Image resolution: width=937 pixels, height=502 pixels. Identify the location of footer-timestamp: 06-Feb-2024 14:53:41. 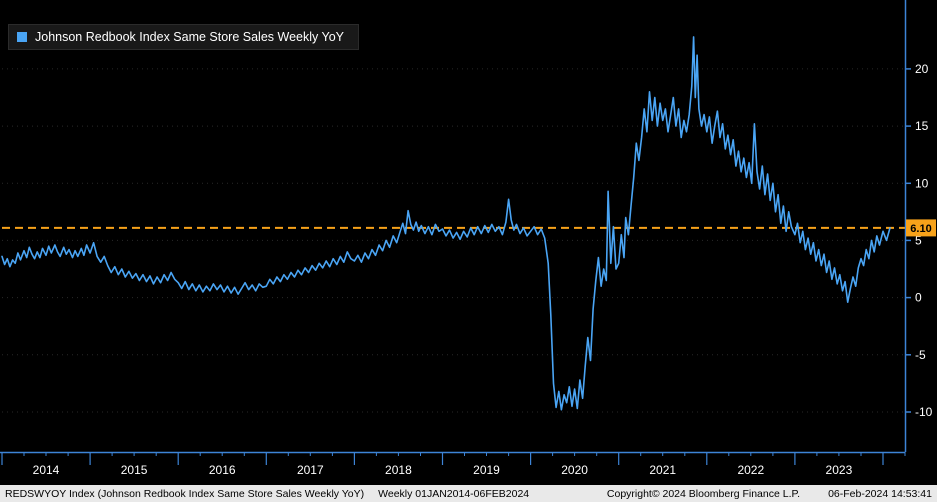
(880, 493).